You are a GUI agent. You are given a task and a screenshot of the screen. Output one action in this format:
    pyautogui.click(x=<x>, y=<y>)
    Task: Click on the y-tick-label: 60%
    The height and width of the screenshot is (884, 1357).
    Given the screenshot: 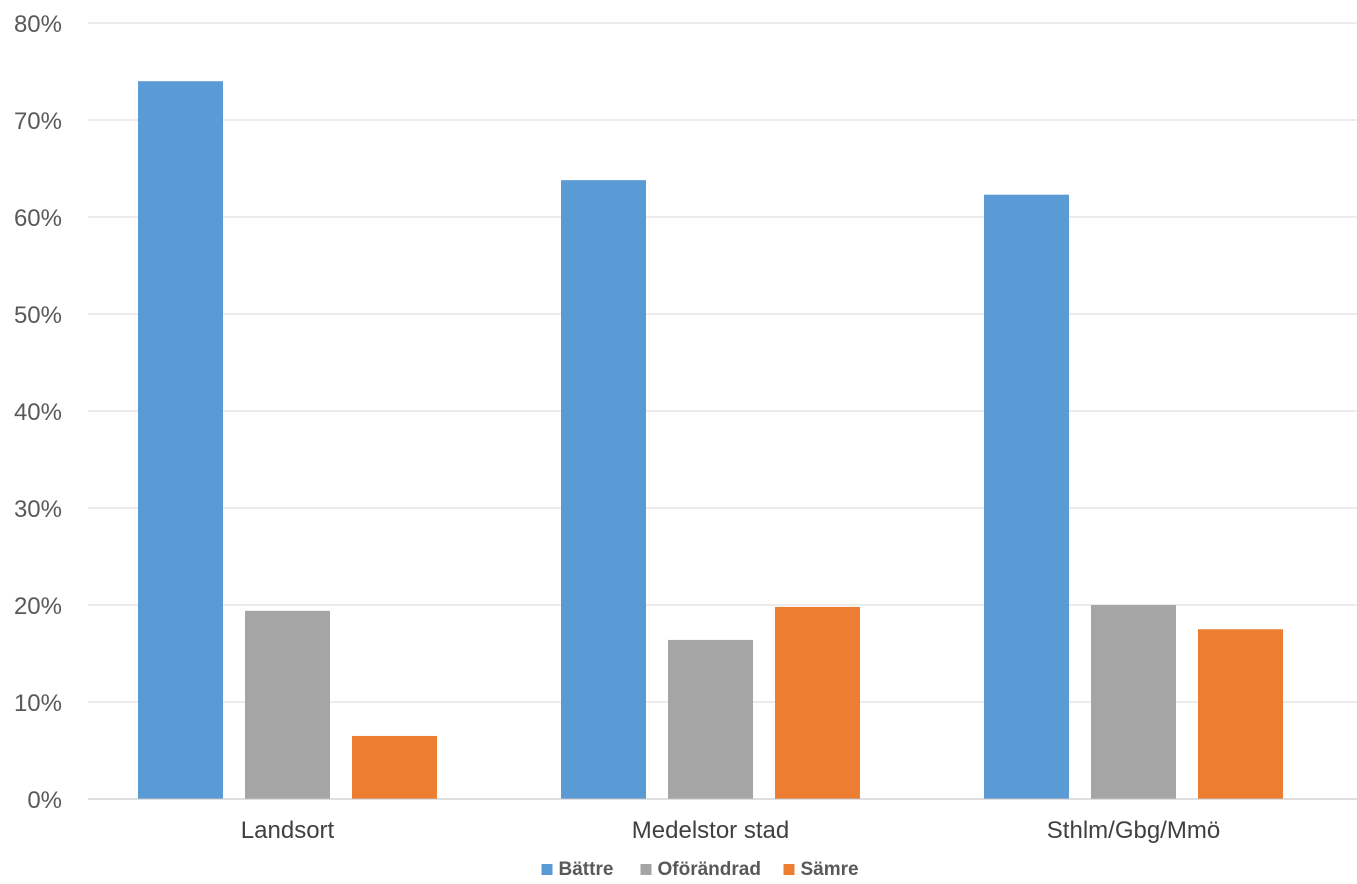 What is the action you would take?
    pyautogui.click(x=38, y=218)
    